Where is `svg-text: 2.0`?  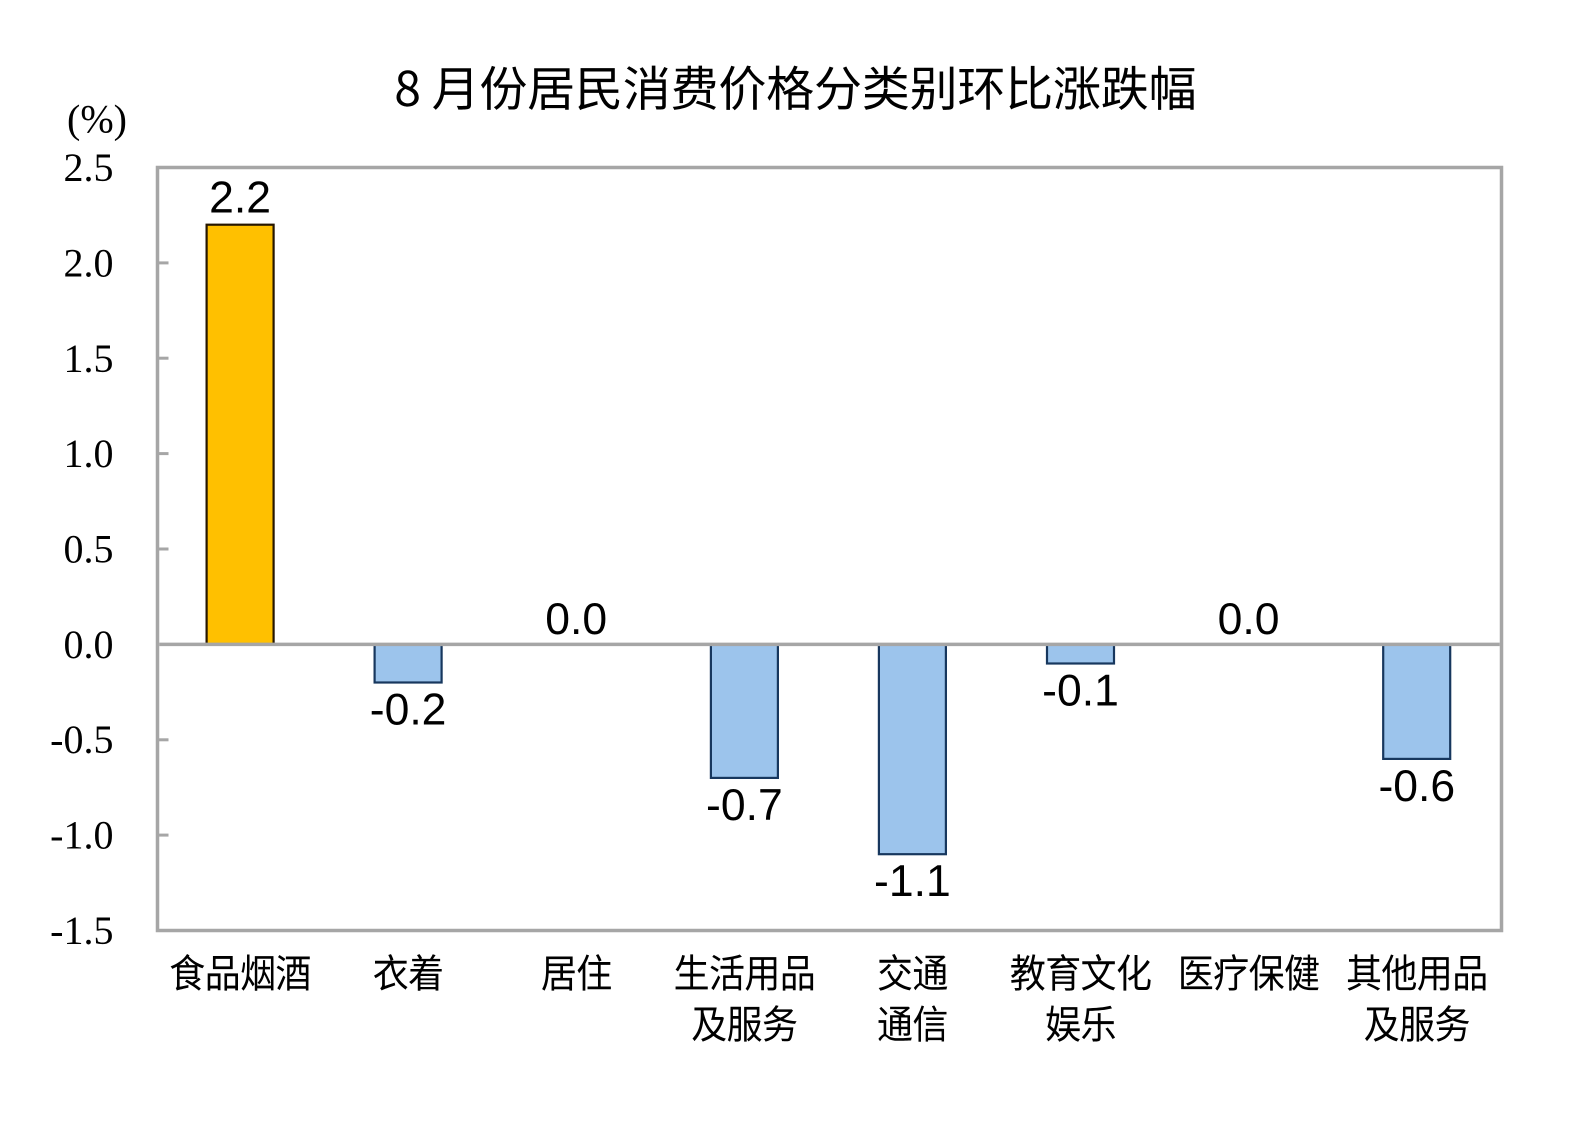 svg-text: 2.0 is located at coordinates (89, 262).